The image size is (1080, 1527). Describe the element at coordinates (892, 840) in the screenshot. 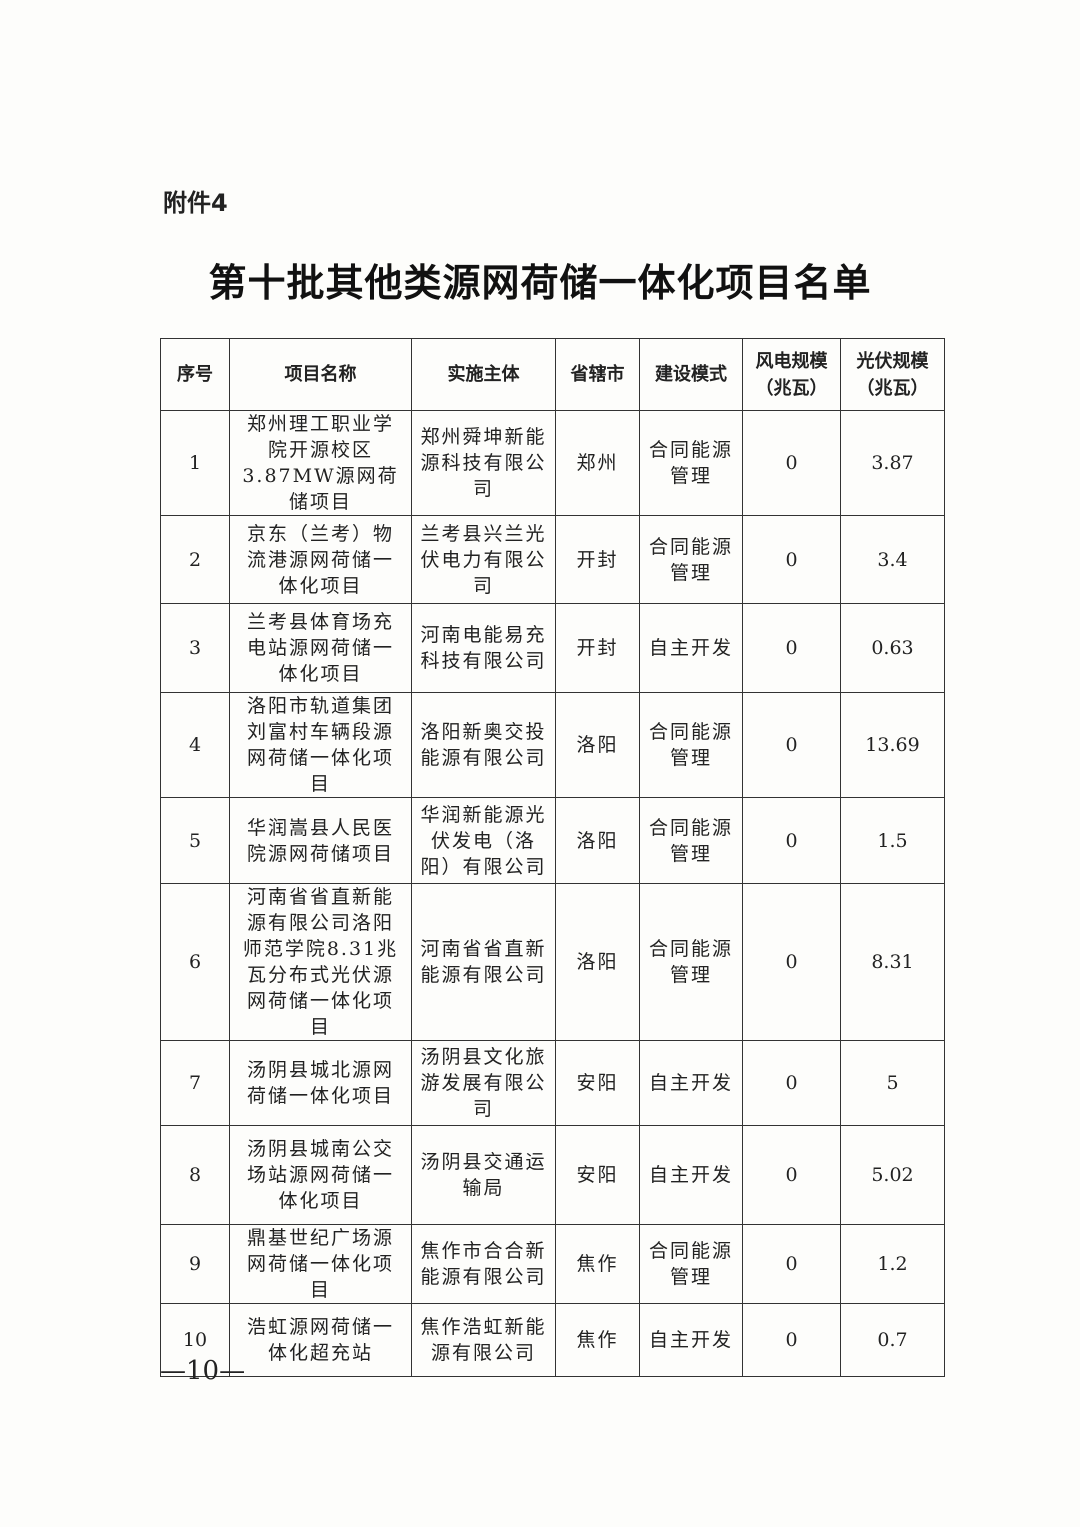

I see `pv-capacity-cell: 1.5` at that location.